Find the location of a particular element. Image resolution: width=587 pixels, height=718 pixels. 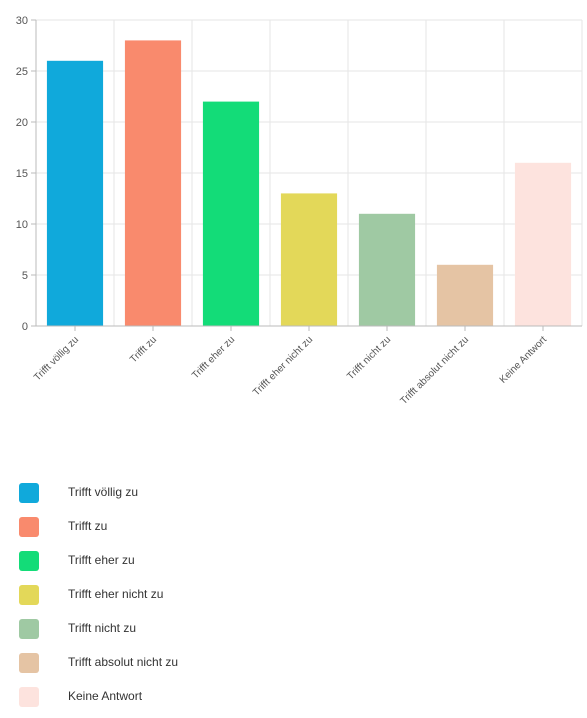

y-tick-labels: 0 5 10 15 20 25 30 is located at coordinates (22, 174).